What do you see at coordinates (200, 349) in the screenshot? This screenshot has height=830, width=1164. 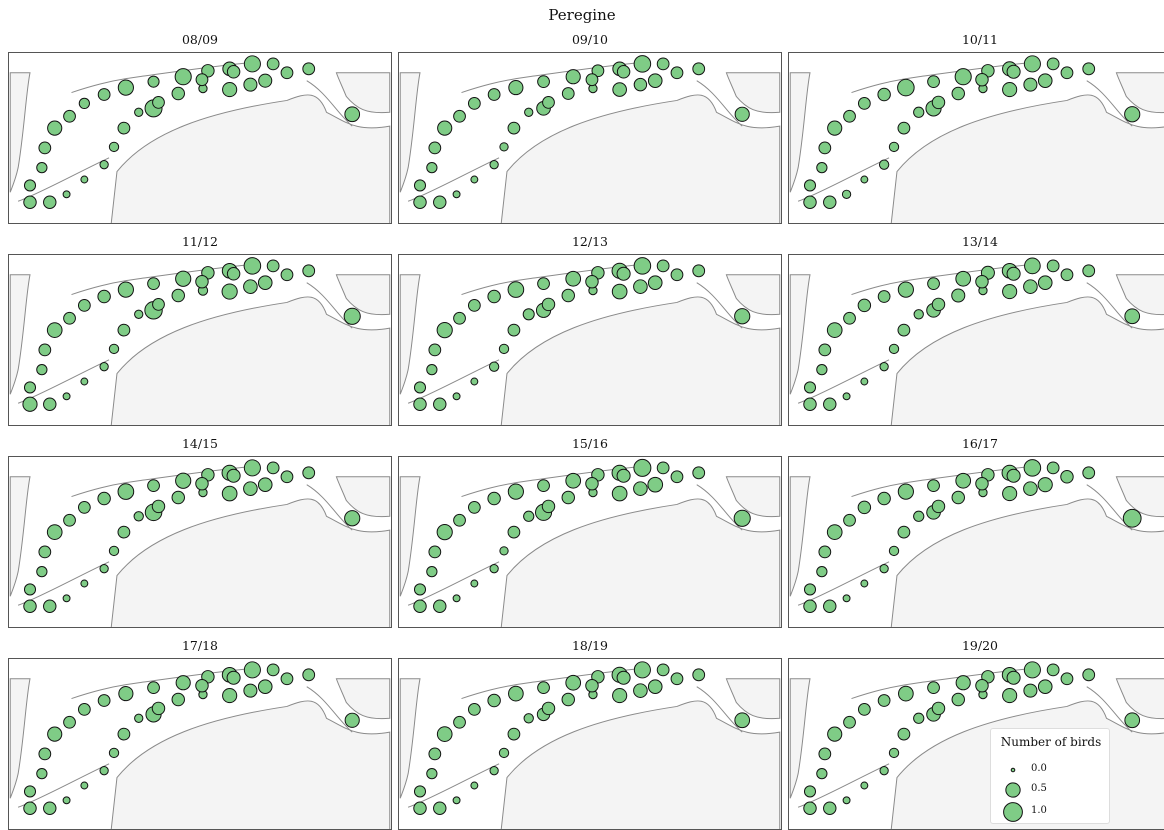 I see `landmass` at bounding box center [200, 349].